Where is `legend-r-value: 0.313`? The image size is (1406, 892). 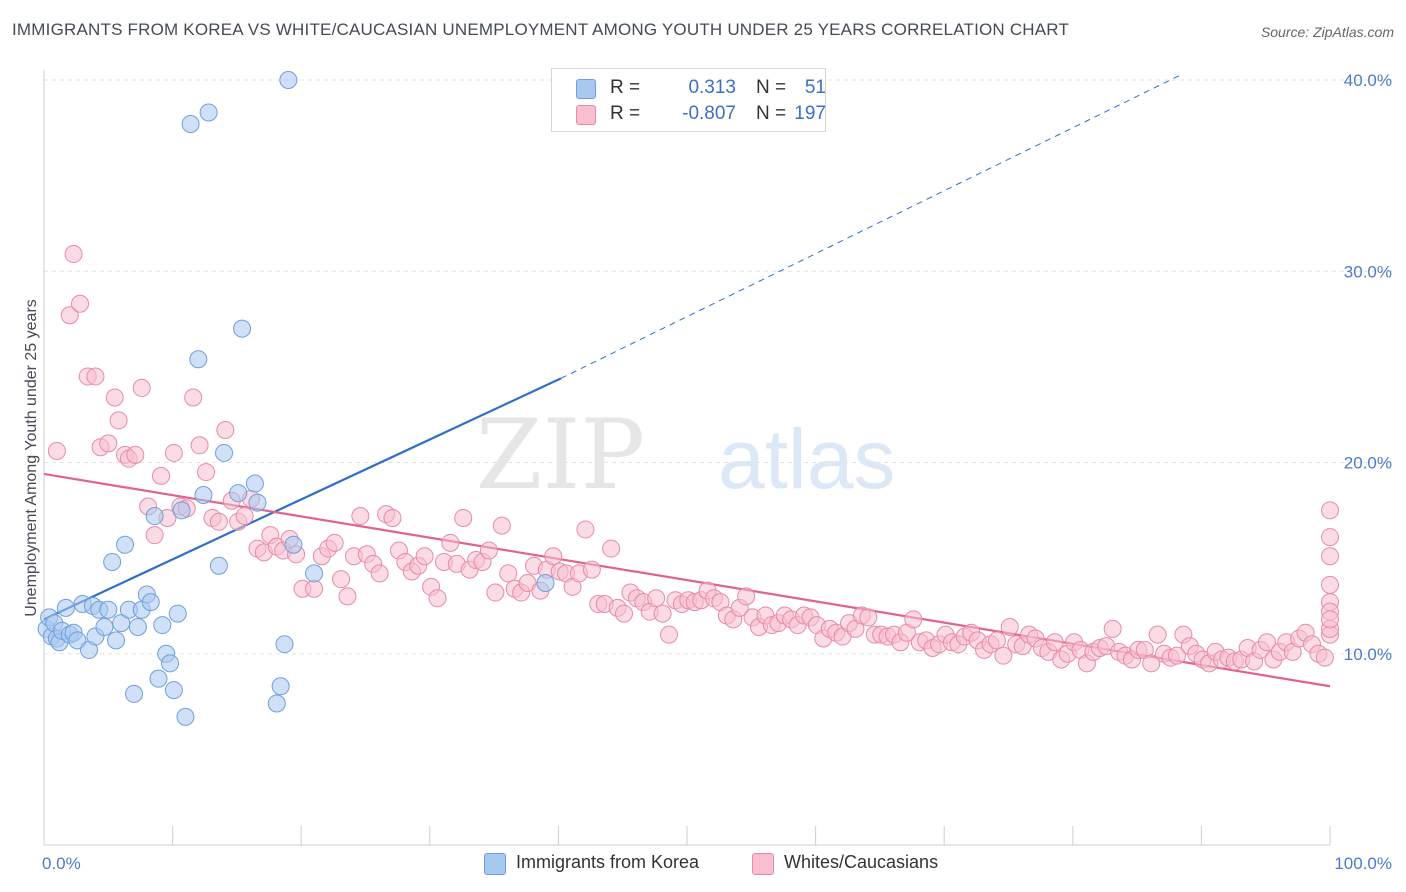 legend-r-value: 0.313 is located at coordinates (712, 87).